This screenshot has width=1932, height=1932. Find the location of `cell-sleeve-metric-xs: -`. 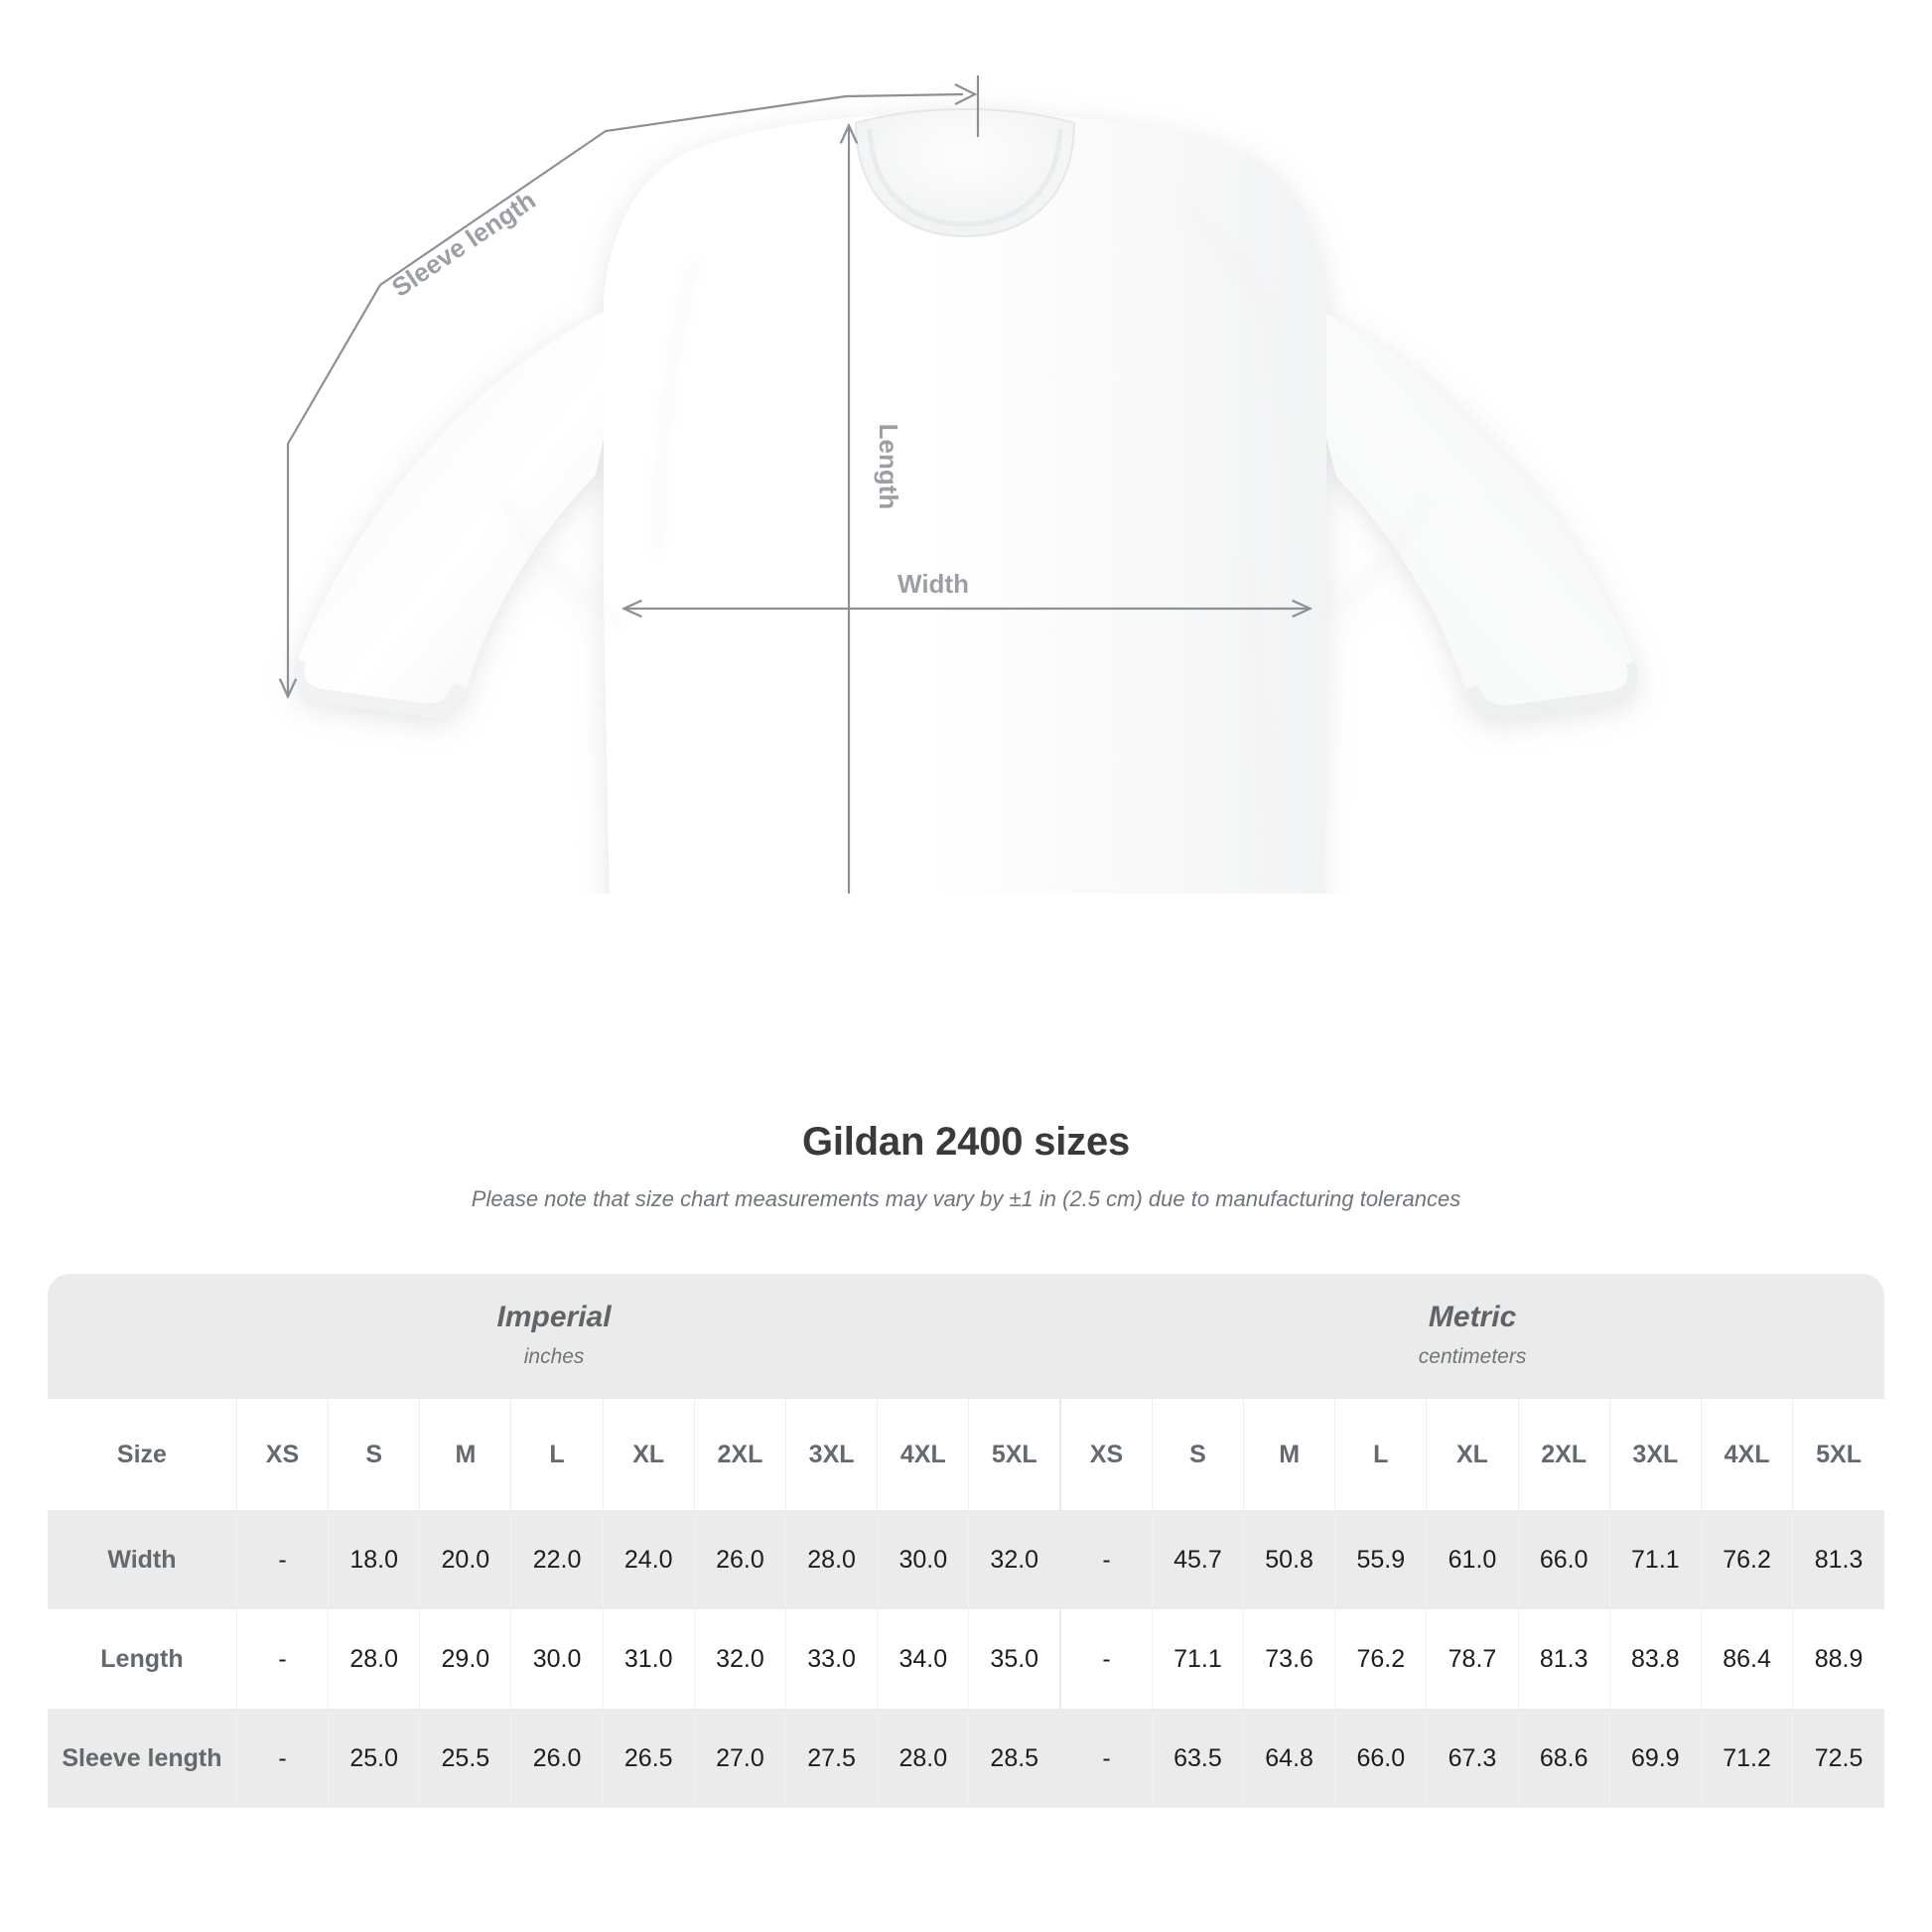

cell-sleeve-metric-xs: - is located at coordinates (1106, 1759).